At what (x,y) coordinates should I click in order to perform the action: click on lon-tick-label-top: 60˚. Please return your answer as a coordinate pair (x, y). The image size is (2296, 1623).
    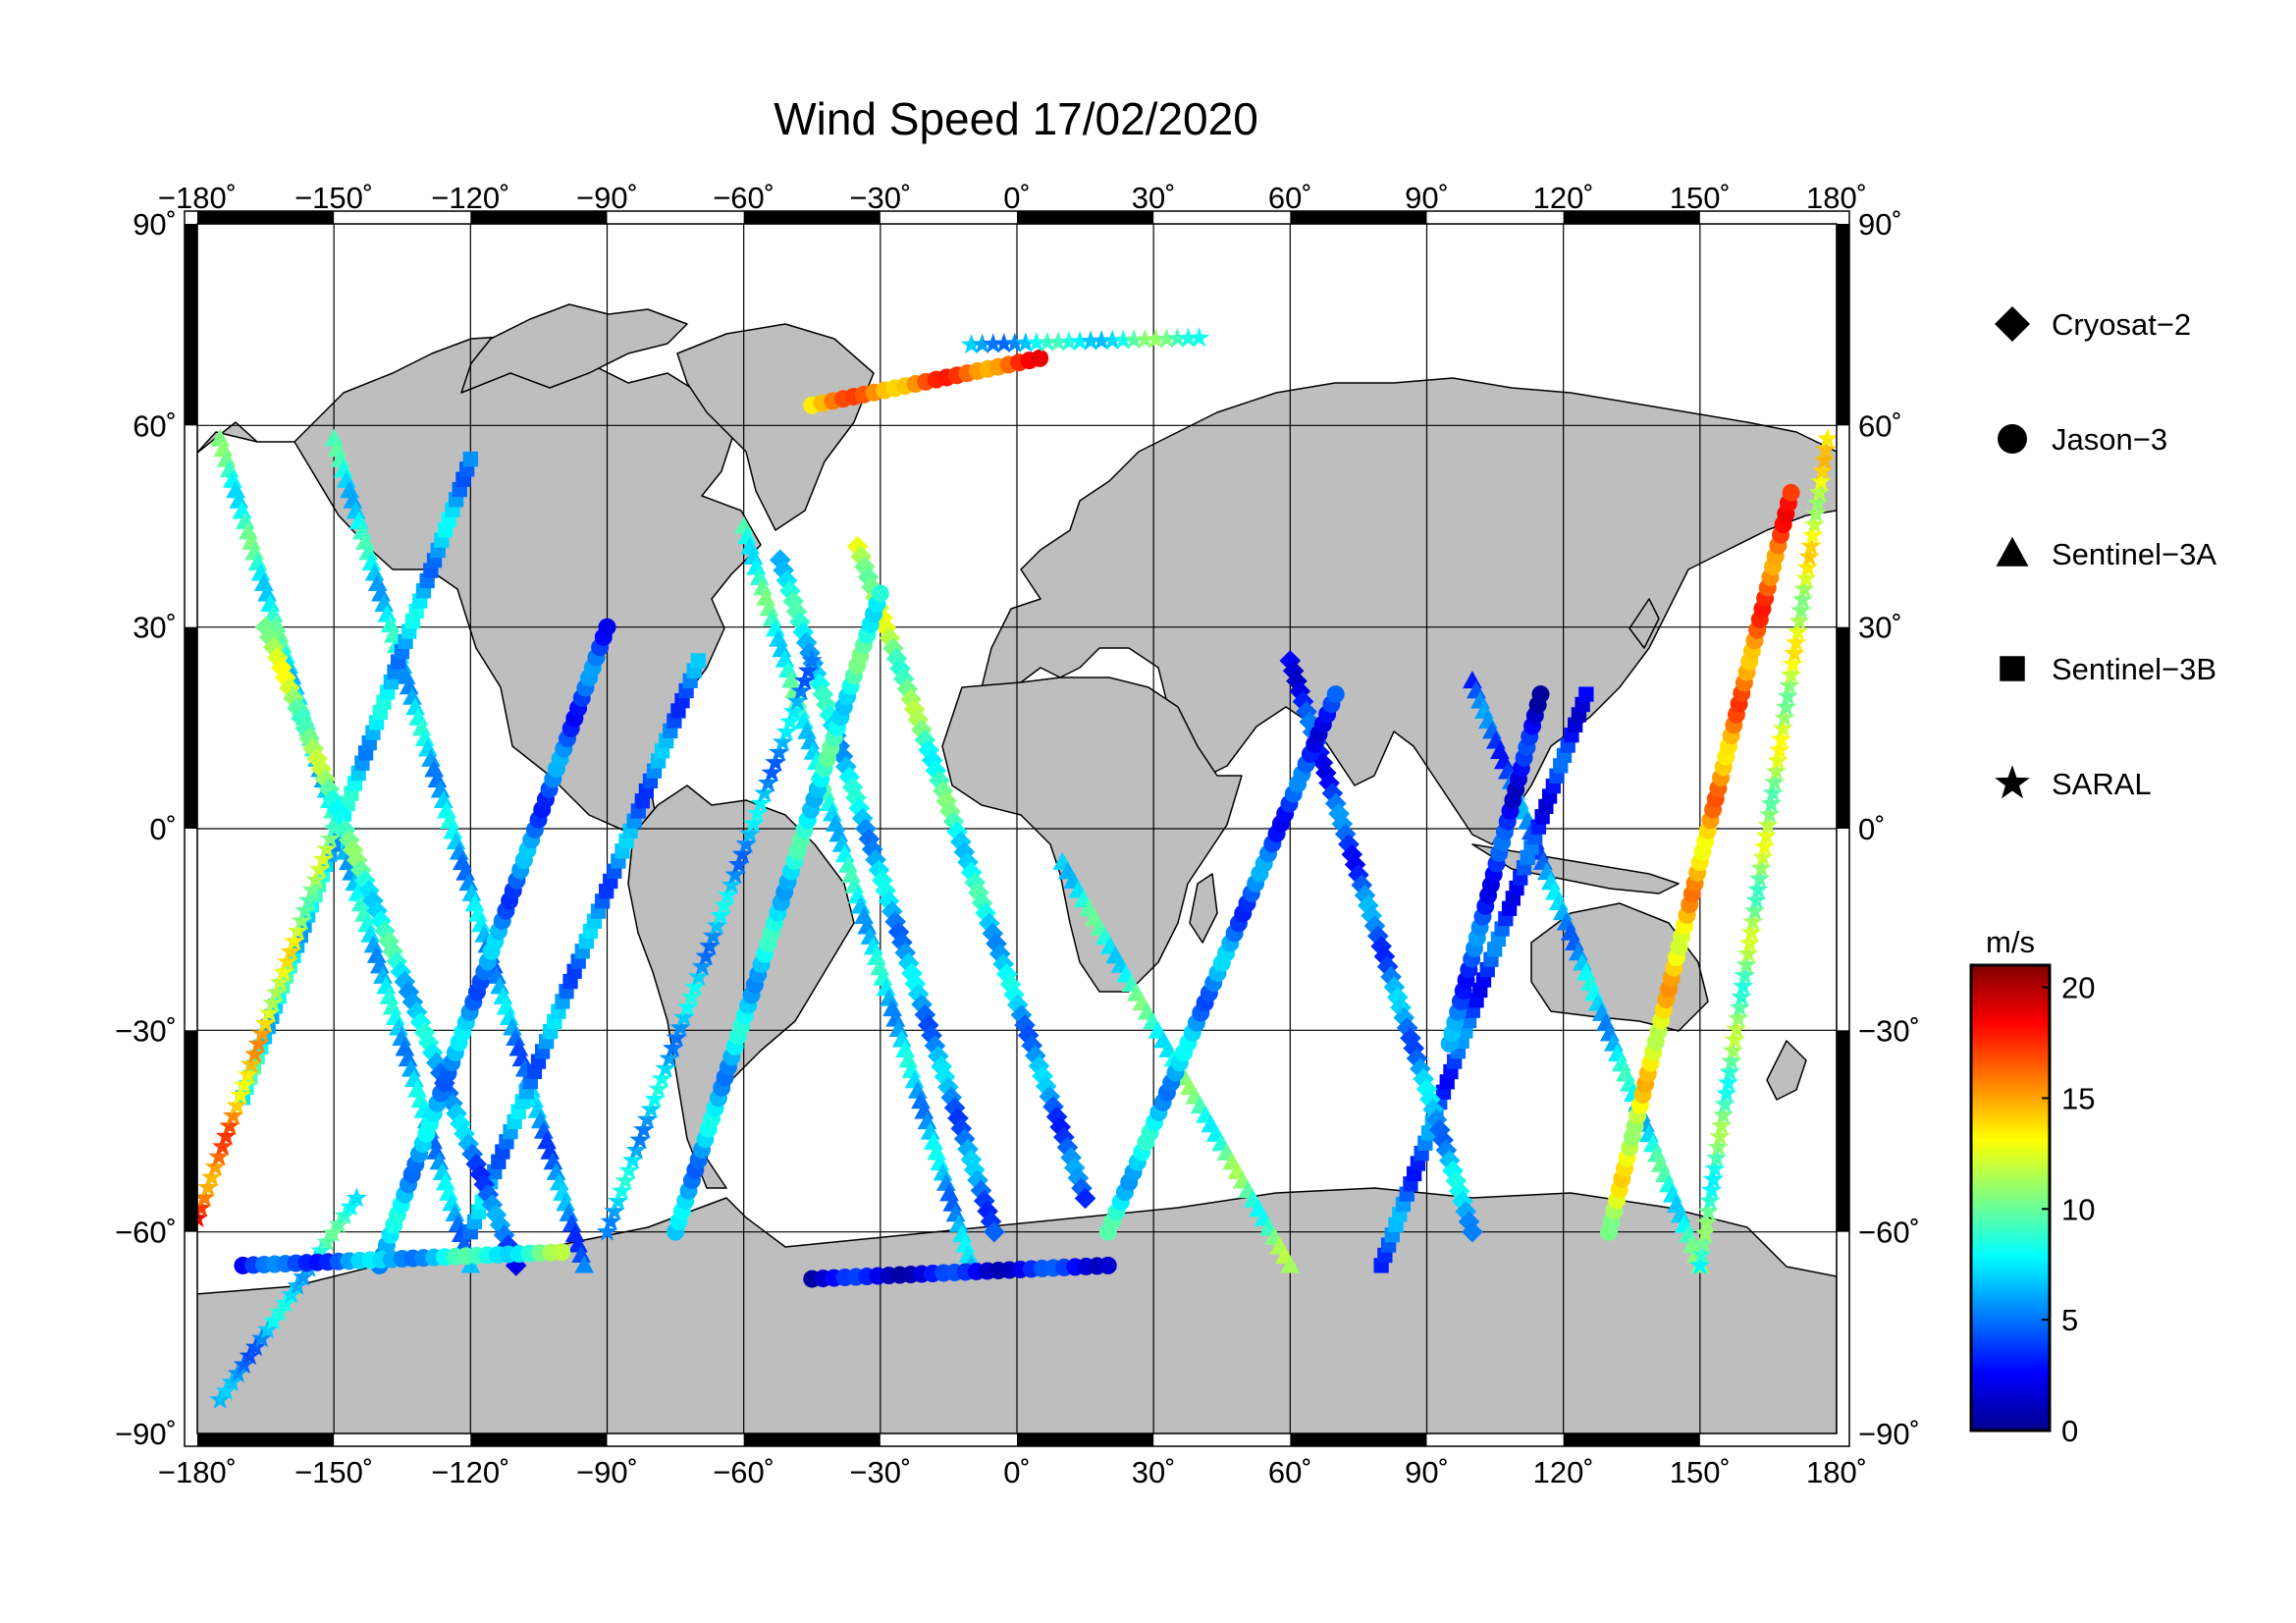
    Looking at the image, I should click on (1290, 198).